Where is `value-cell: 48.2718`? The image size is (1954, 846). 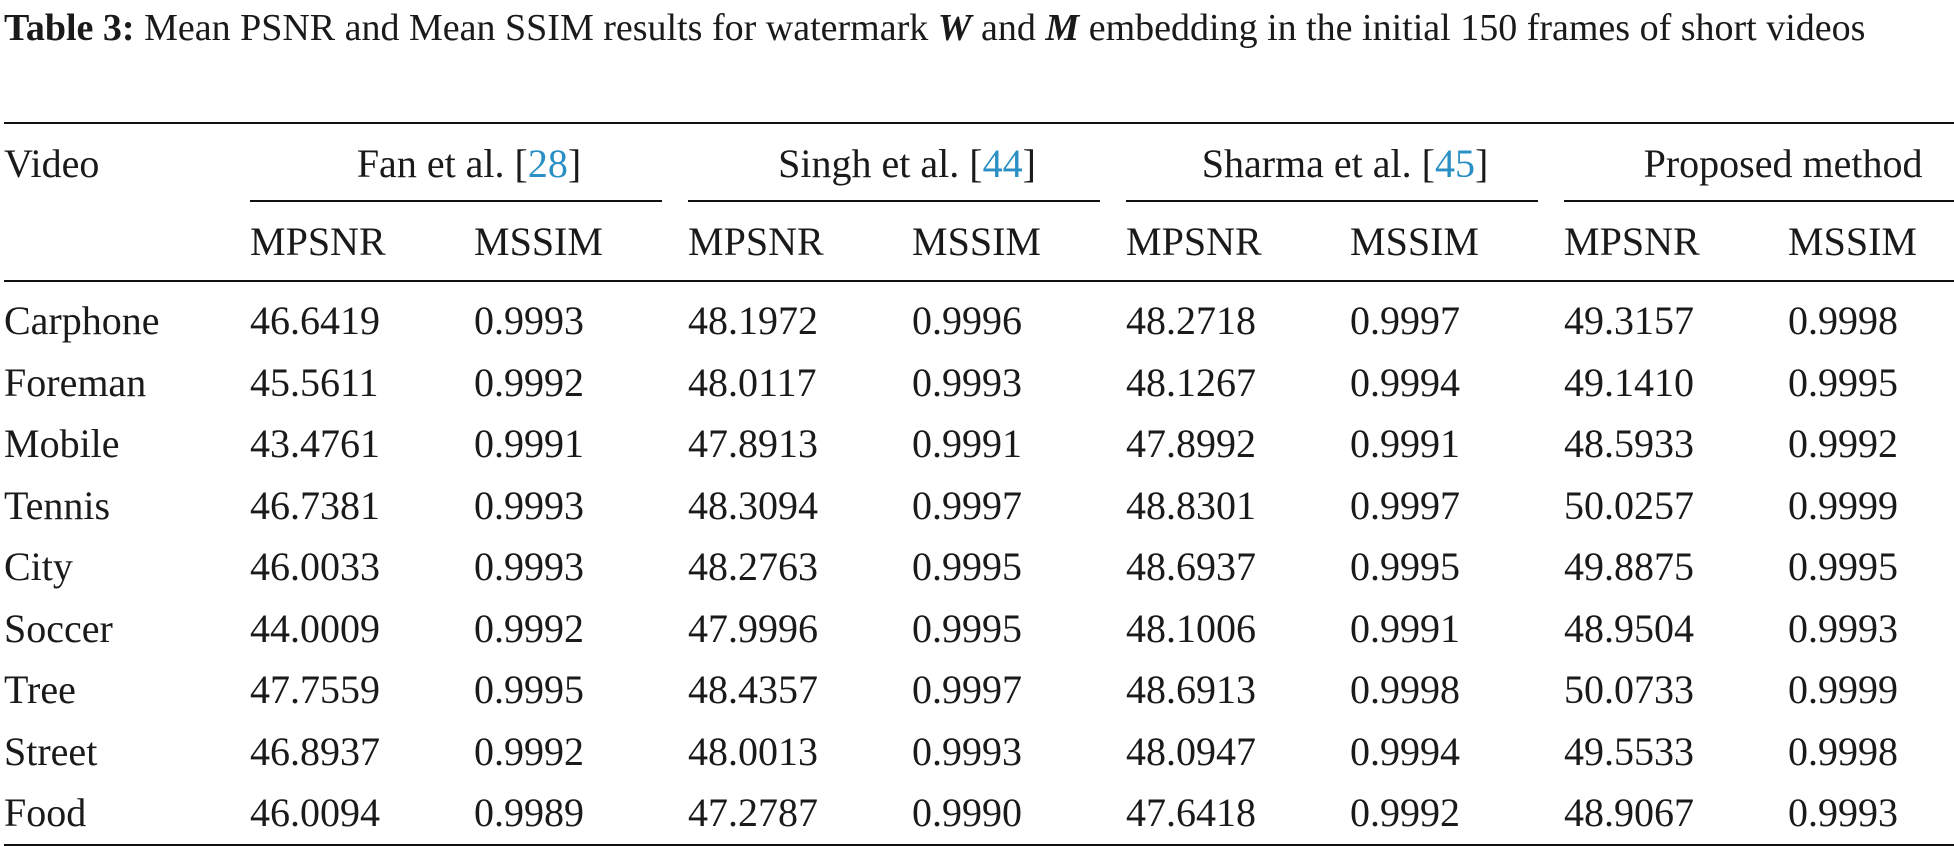
value-cell: 48.2718 is located at coordinates (1191, 321).